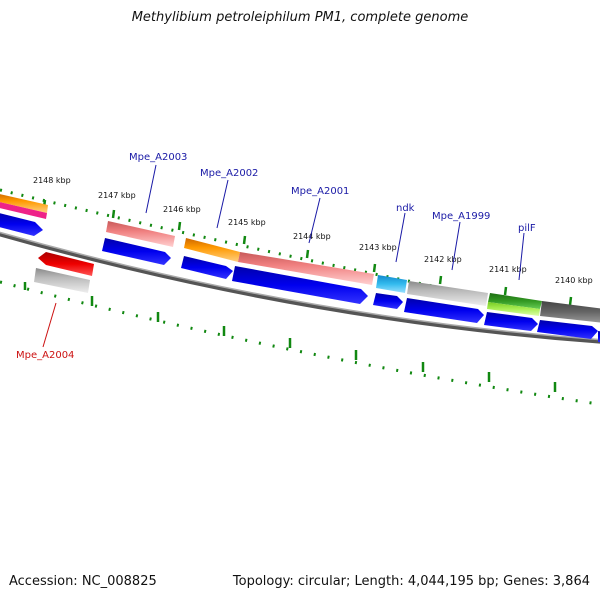 This screenshot has height=600, width=600. Describe the element at coordinates (508, 269) in the screenshot. I see `kbp-label: 2141 kbp` at that location.